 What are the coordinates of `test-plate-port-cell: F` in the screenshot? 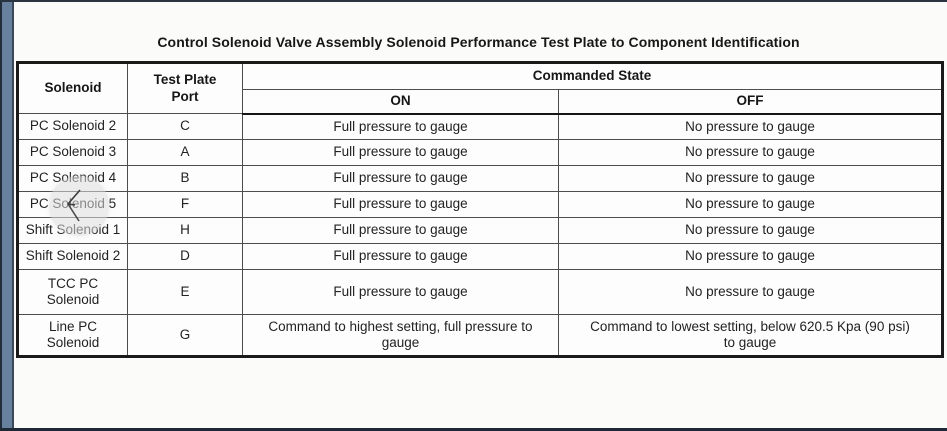 It's located at (185, 204).